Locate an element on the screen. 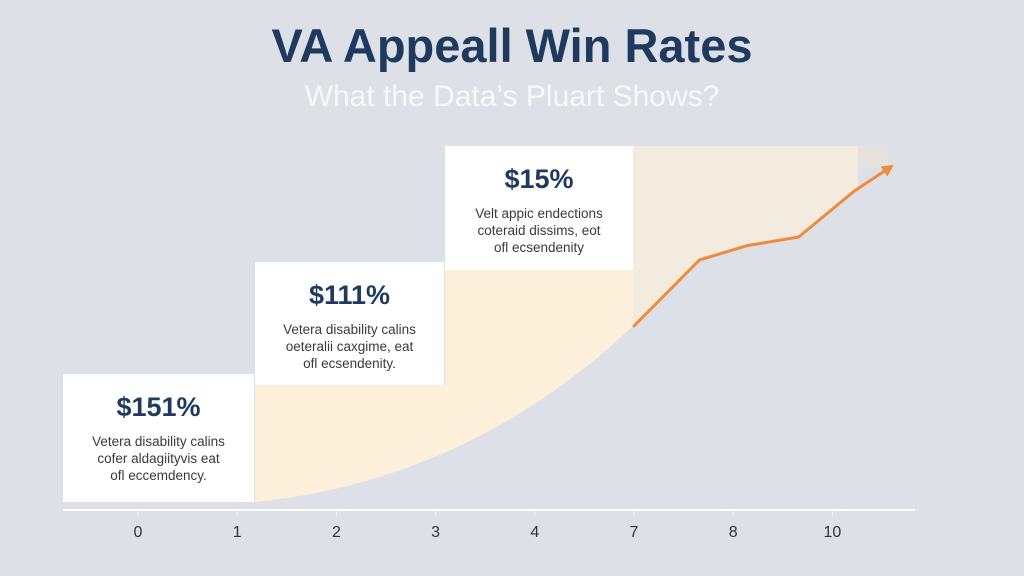 This screenshot has height=576, width=1024. panel-desc-line: ofl ecsendenity. is located at coordinates (349, 363).